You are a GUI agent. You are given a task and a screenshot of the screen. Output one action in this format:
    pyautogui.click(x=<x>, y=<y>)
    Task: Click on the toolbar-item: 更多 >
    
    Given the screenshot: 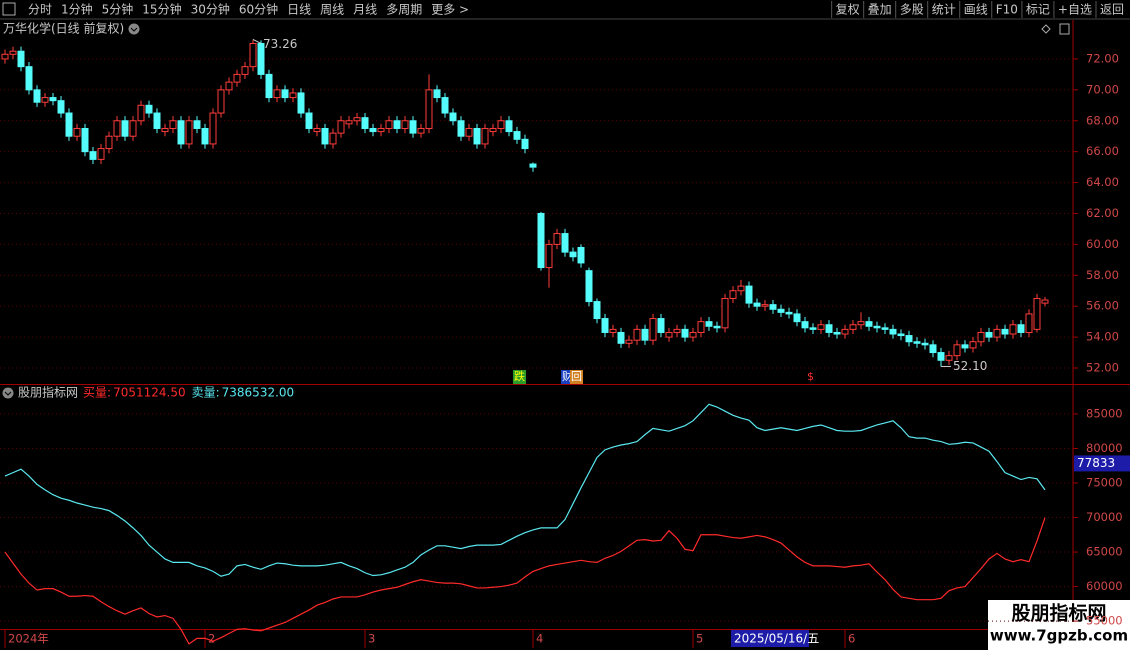 What is the action you would take?
    pyautogui.click(x=450, y=10)
    